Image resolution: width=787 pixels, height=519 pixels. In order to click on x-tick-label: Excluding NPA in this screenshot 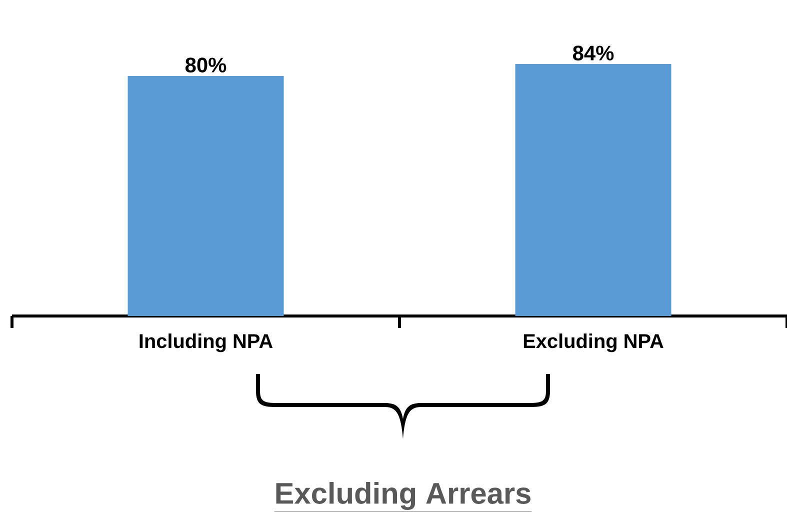, I will do `click(594, 343)`.